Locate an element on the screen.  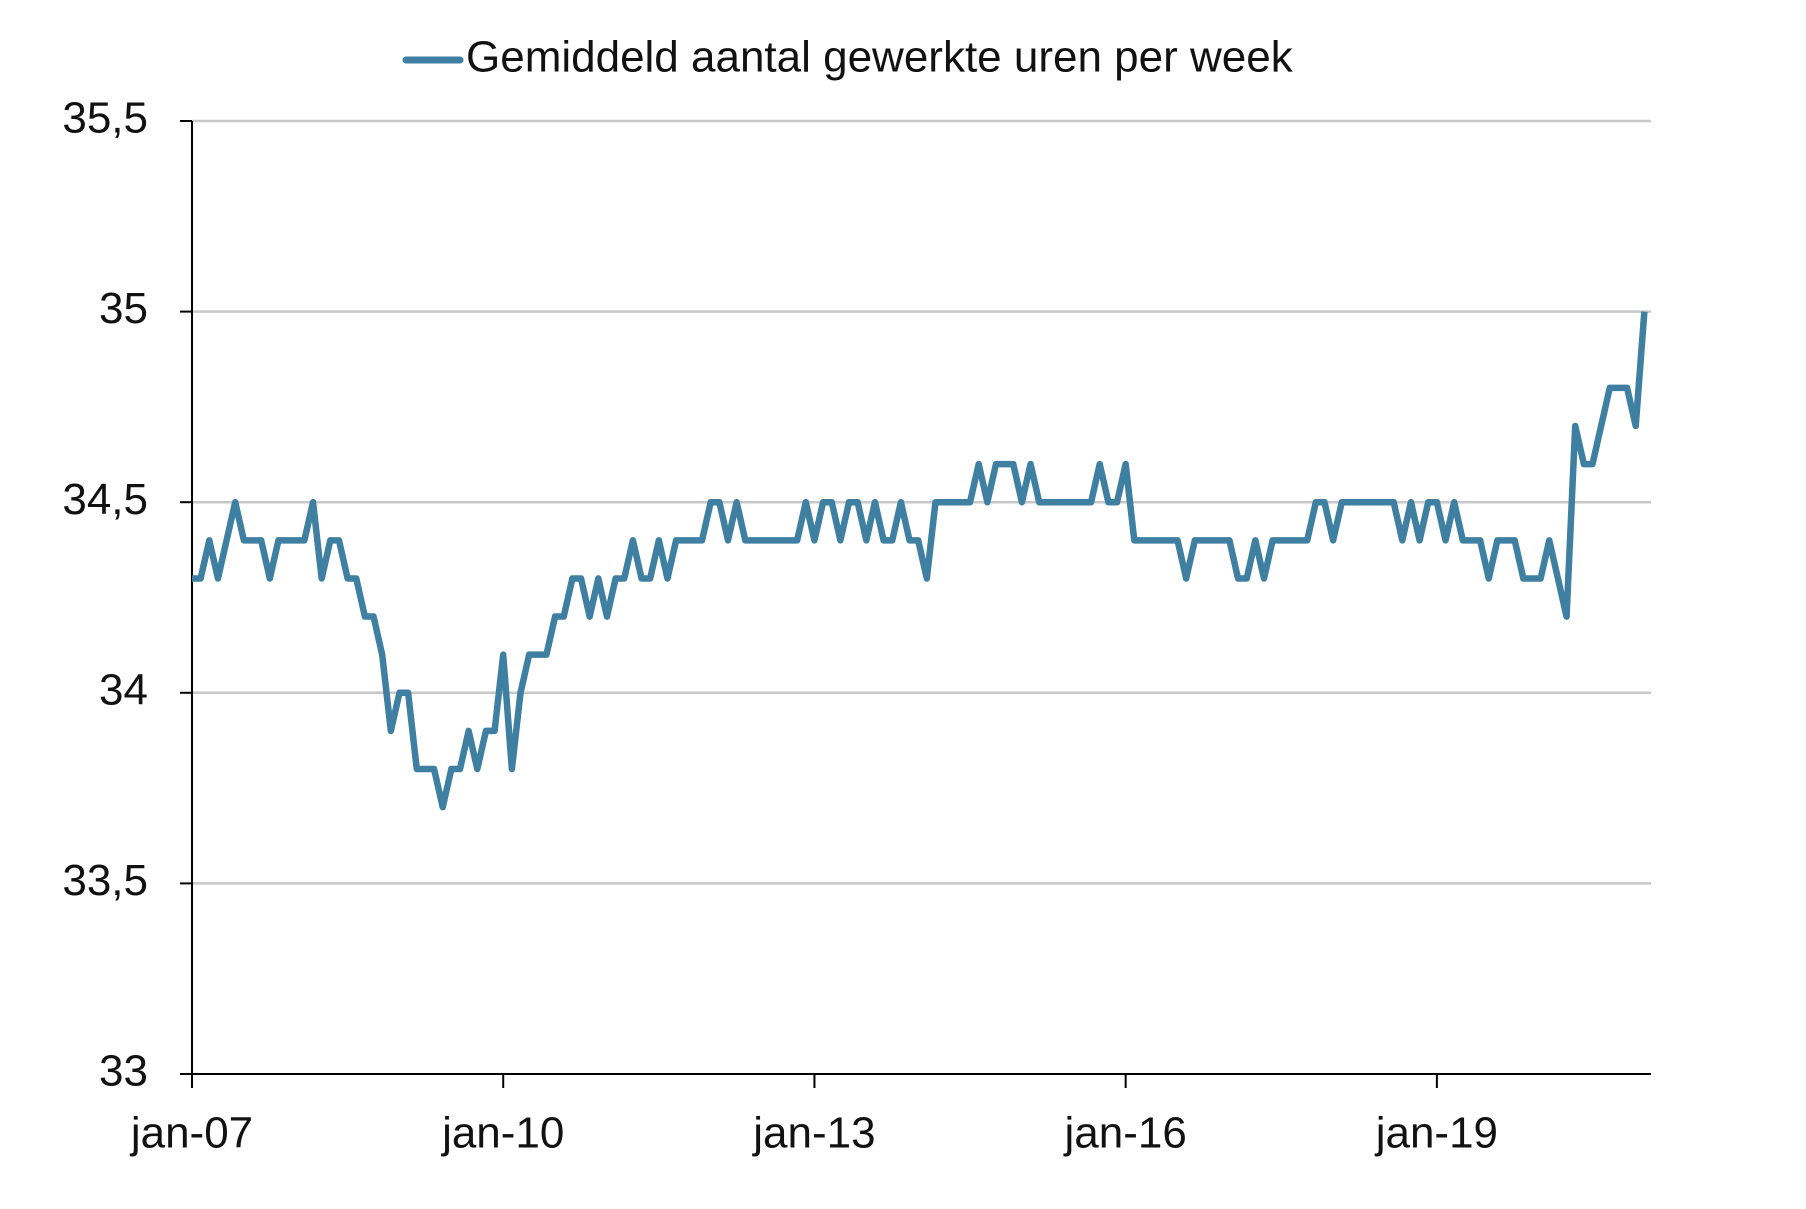
x-tick-label: jan-16 is located at coordinates (1125, 1133).